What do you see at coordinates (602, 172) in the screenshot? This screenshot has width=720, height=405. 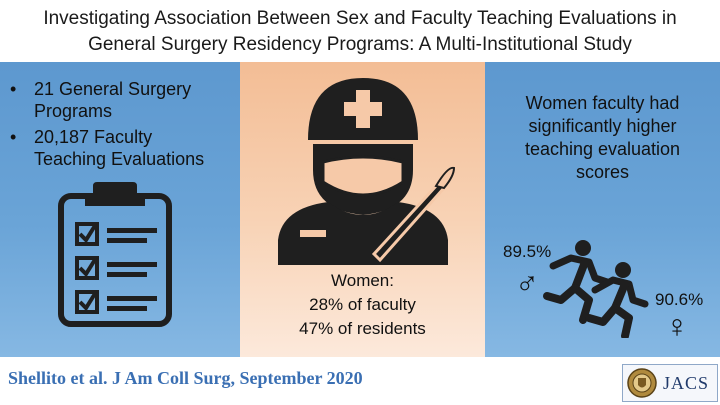 I see `finding-line: scores` at bounding box center [602, 172].